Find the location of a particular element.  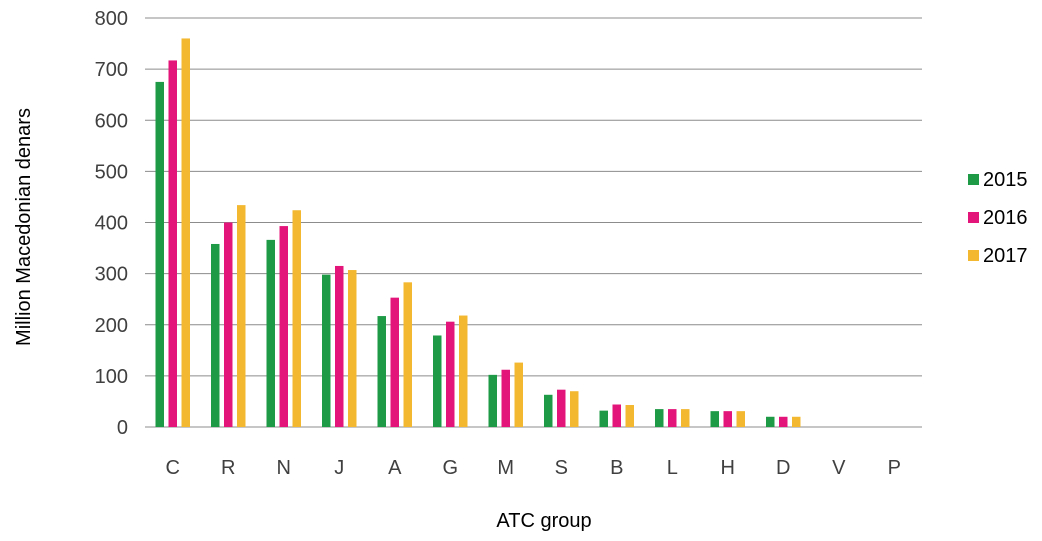

x-tick-label: C is located at coordinates (173, 468).